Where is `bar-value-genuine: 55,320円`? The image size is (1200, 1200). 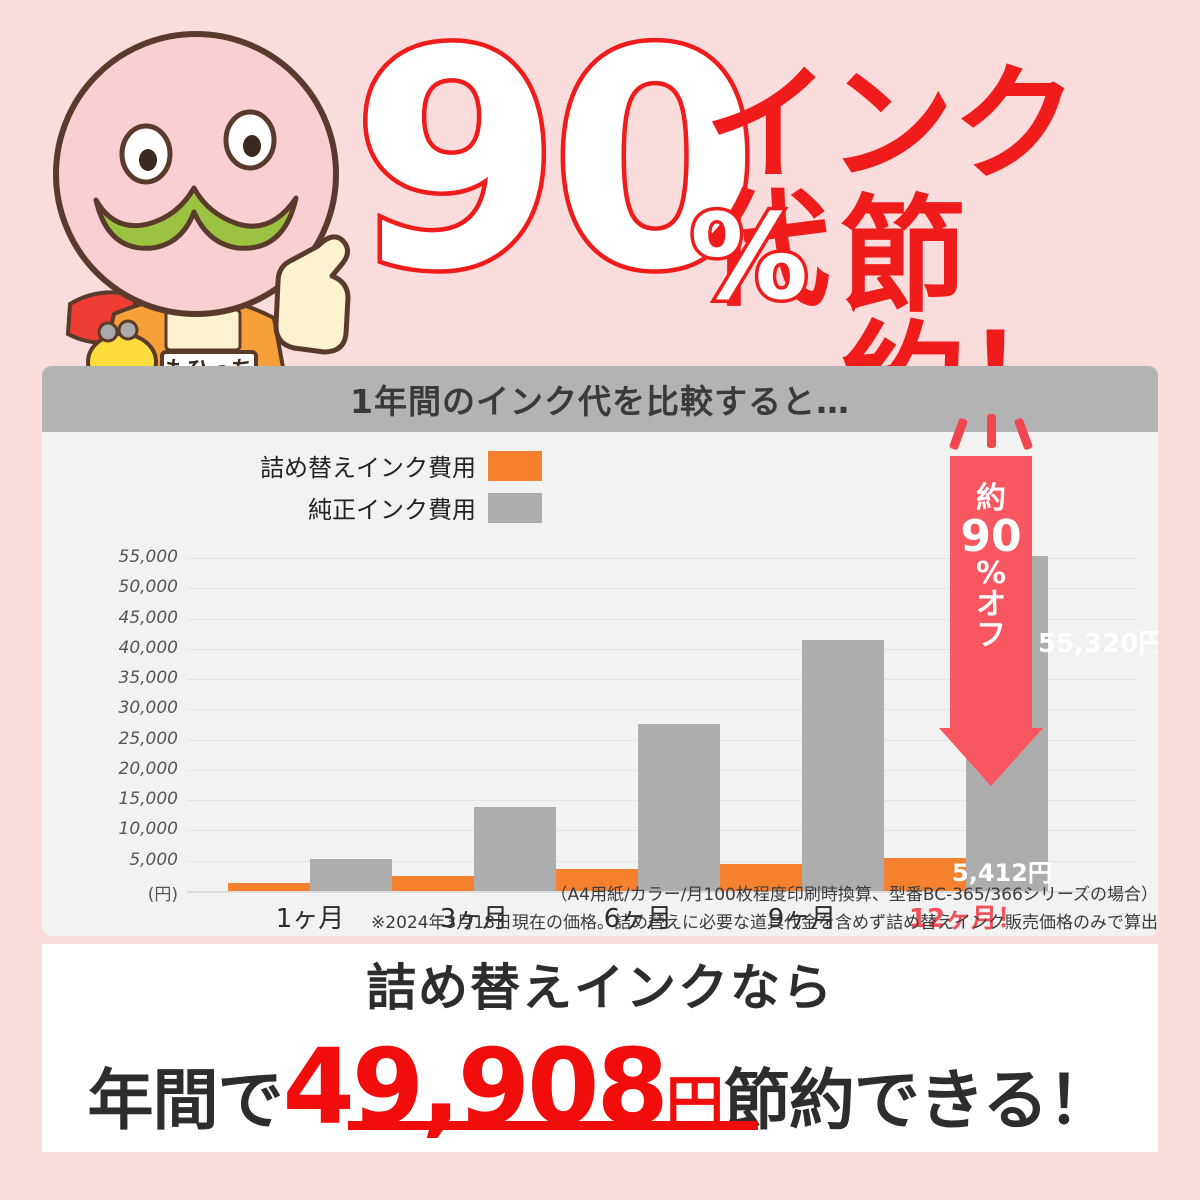
bar-value-genuine: 55,320円 is located at coordinates (1098, 644).